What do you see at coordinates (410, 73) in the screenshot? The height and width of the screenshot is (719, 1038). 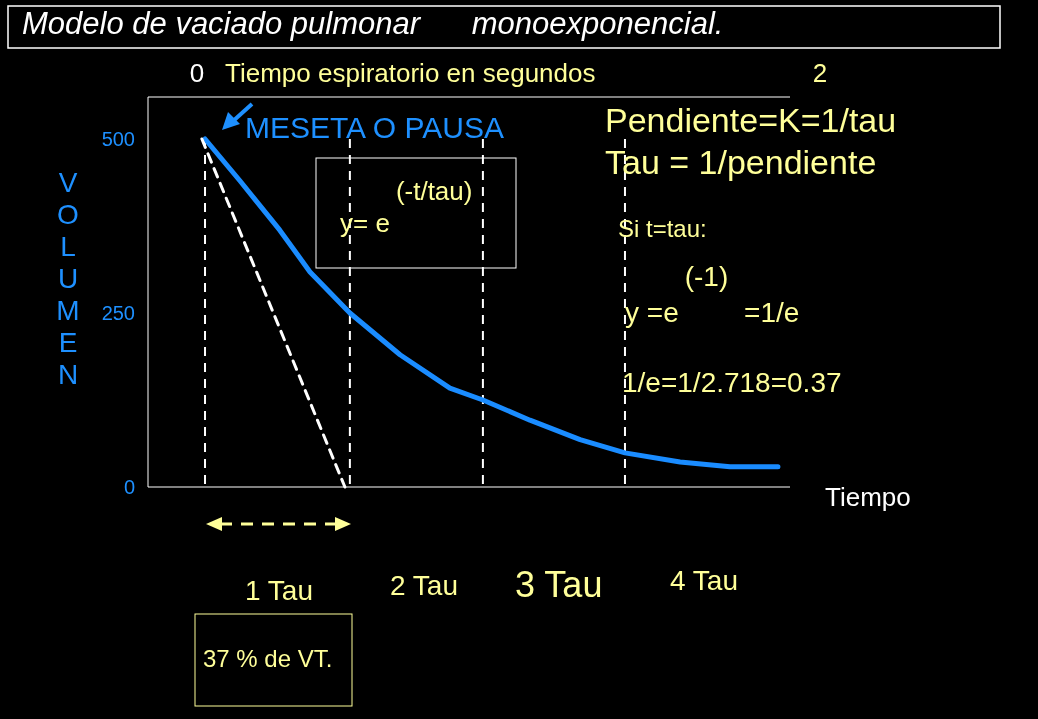 I see `x2-axis-title: Tiempo espiratorio en segundos` at bounding box center [410, 73].